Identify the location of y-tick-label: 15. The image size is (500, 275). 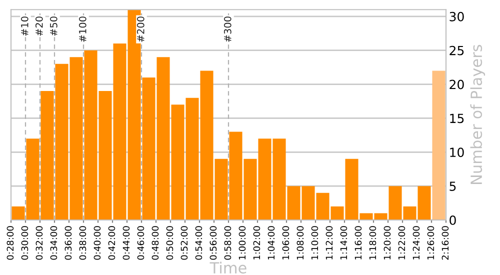
(457, 119).